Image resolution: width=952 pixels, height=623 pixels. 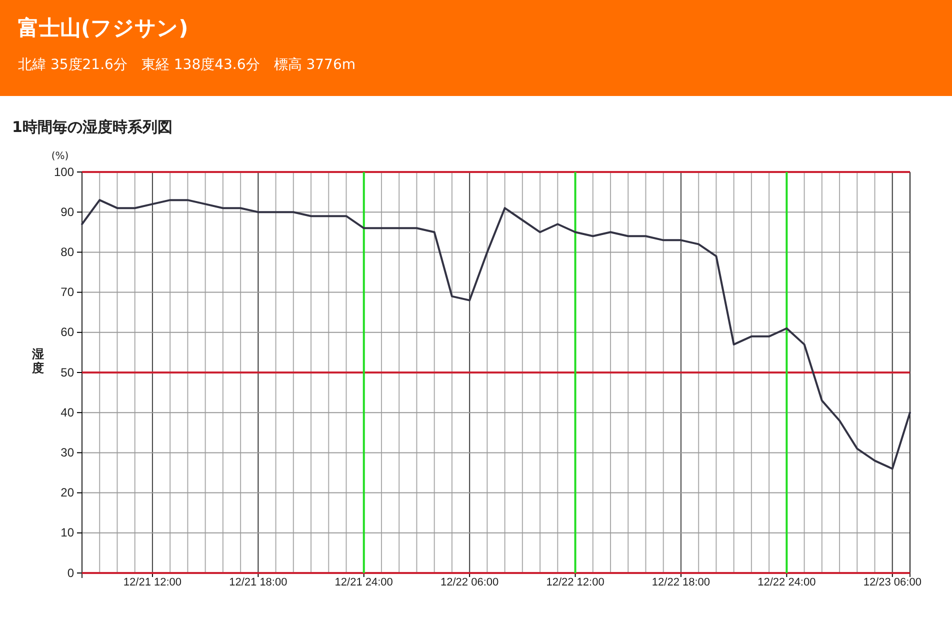 I want to click on y-tick-label: 60, so click(x=67, y=332).